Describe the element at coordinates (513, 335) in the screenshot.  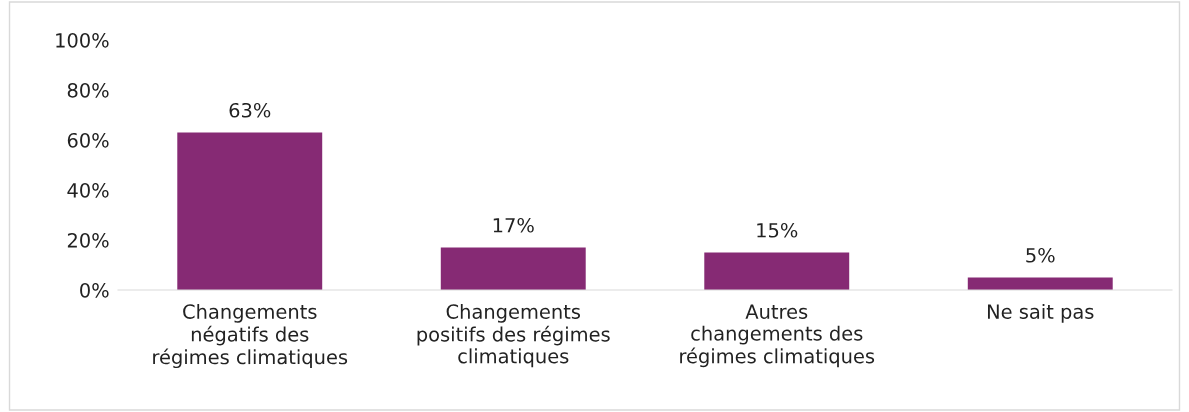
I see `x-tick-label: Changements positifs des régimes climatiques` at that location.